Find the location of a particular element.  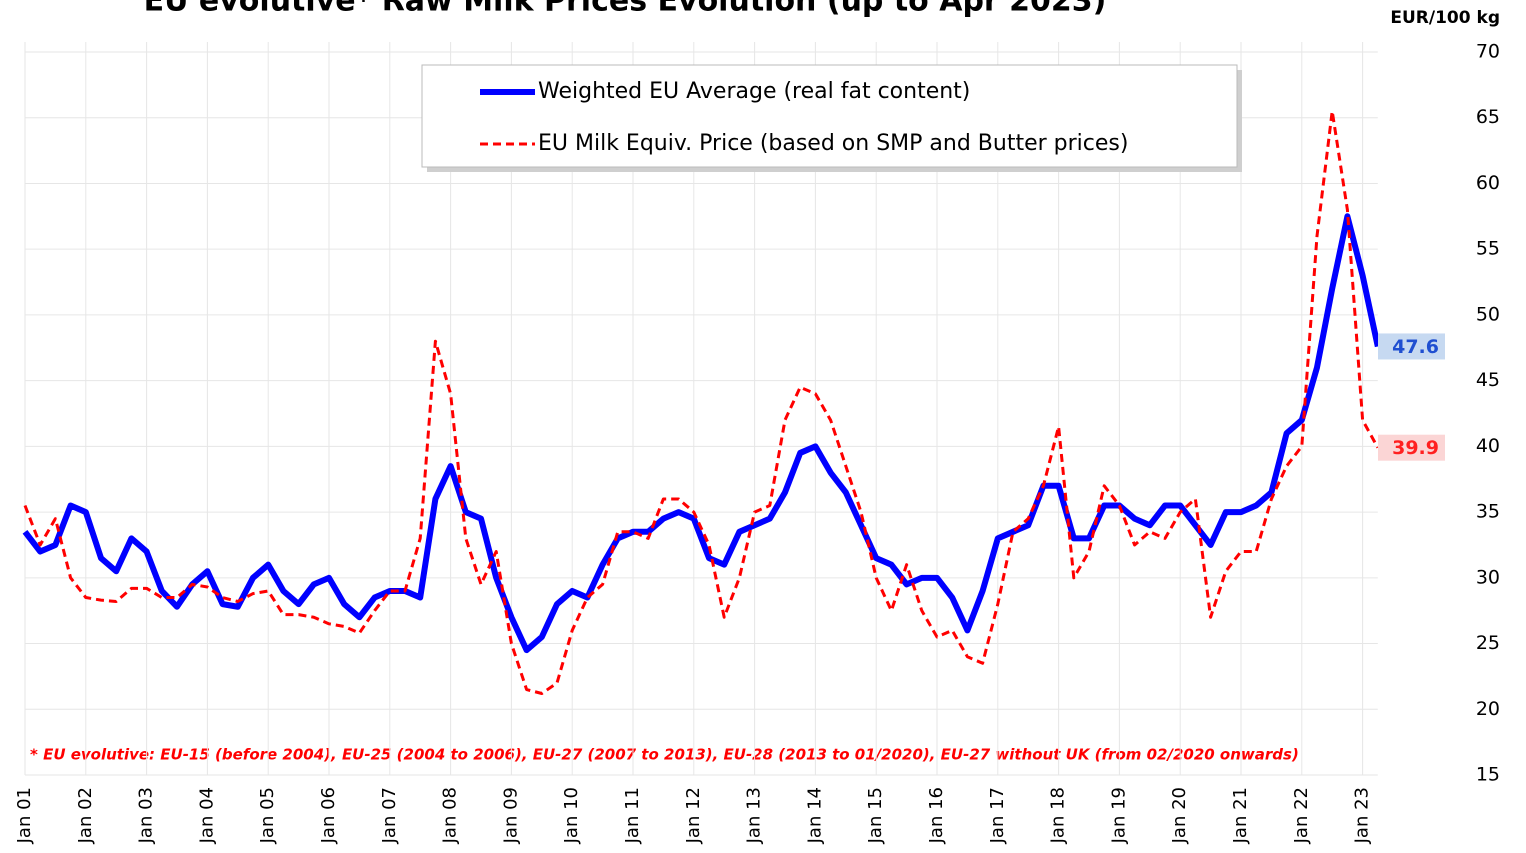

x-tick-label: Jan 05 is located at coordinates (267, 815).